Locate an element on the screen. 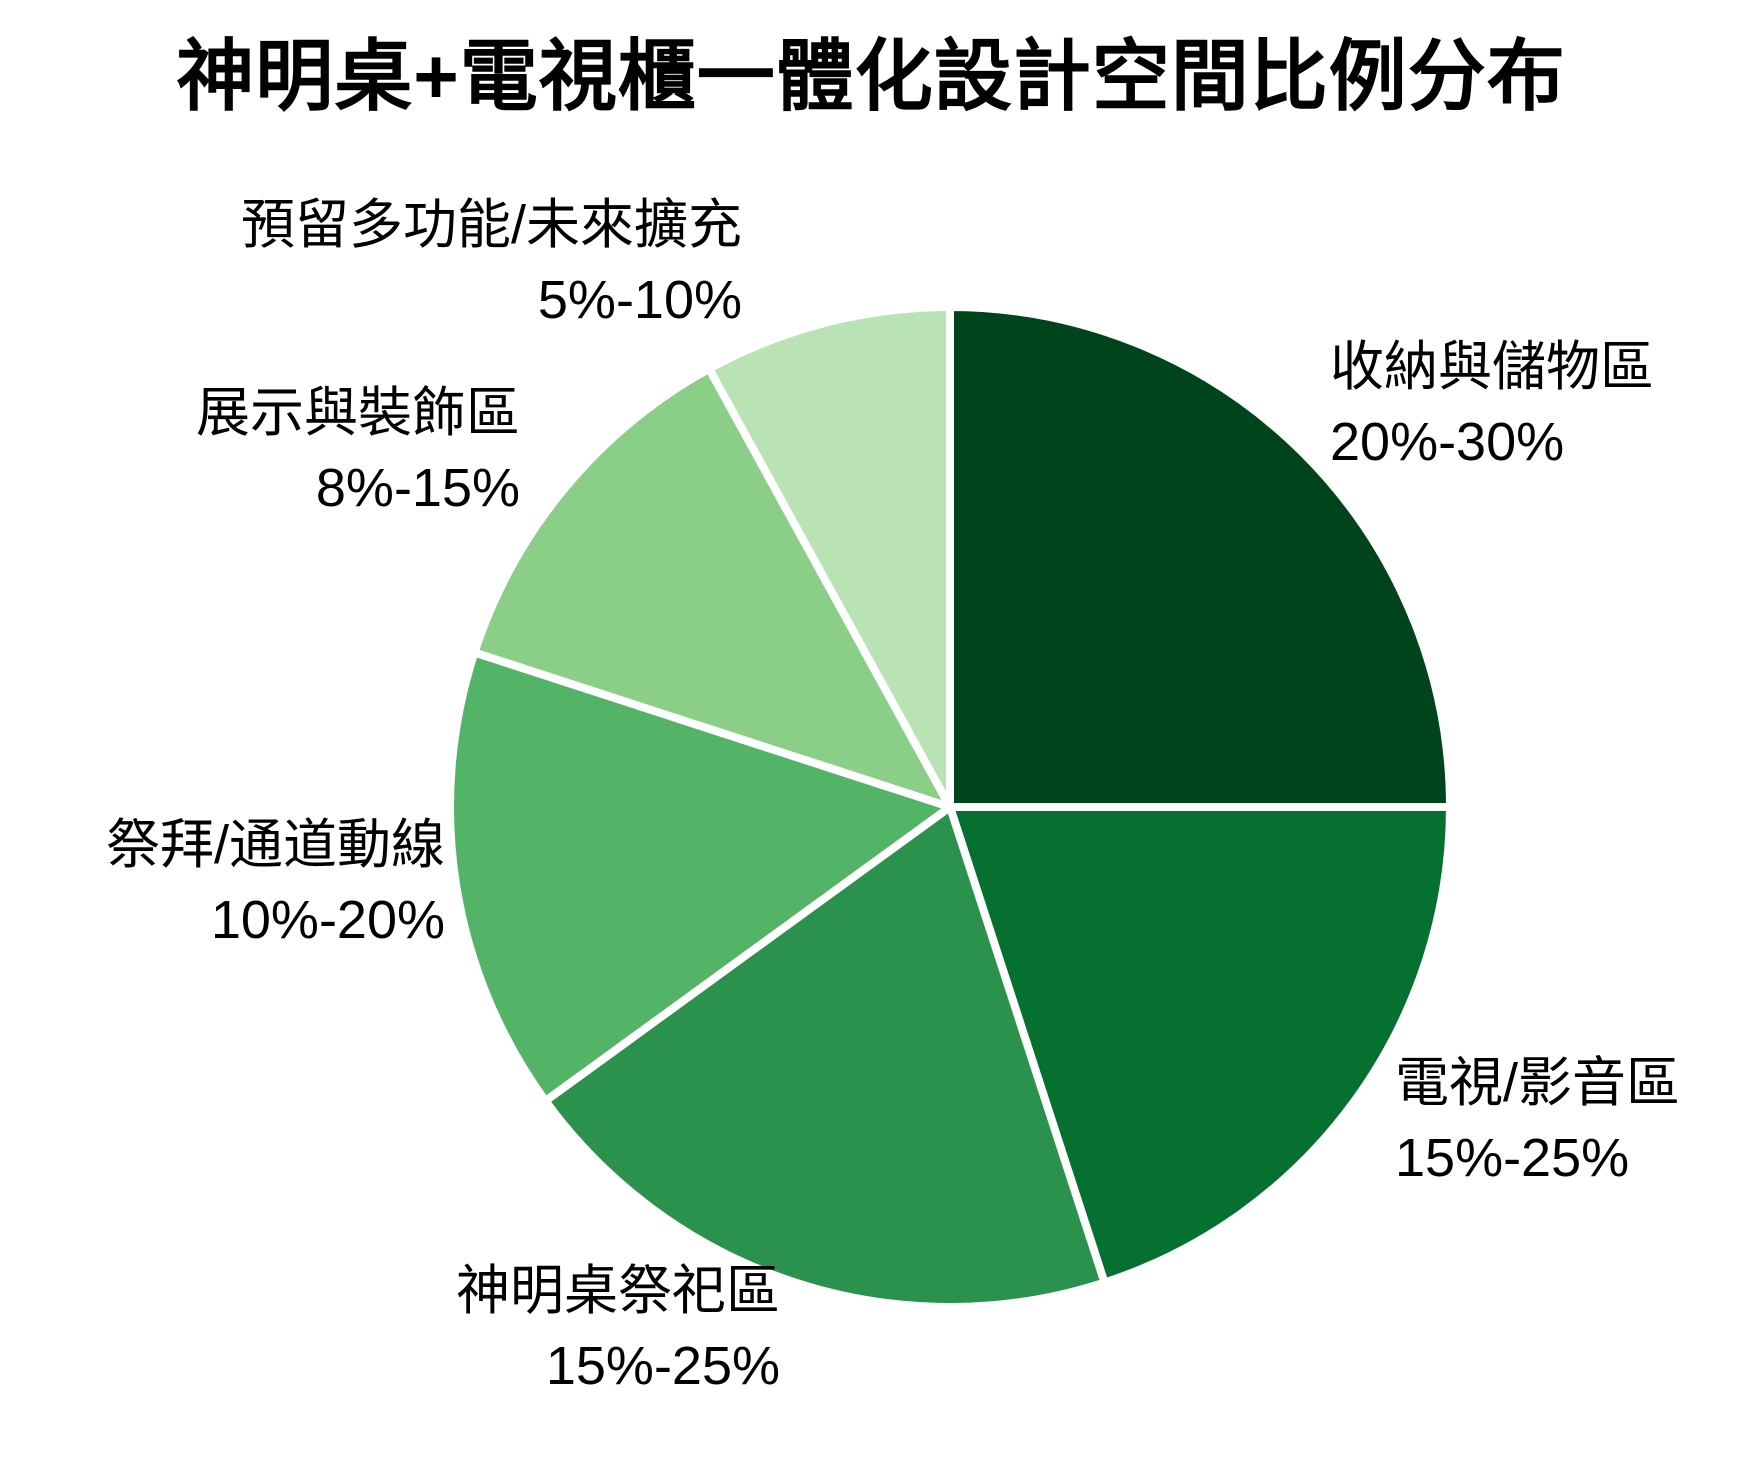 The image size is (1742, 1468). slice-label-altar: 神明桌祭祀區 15%-25% is located at coordinates (618, 1328).